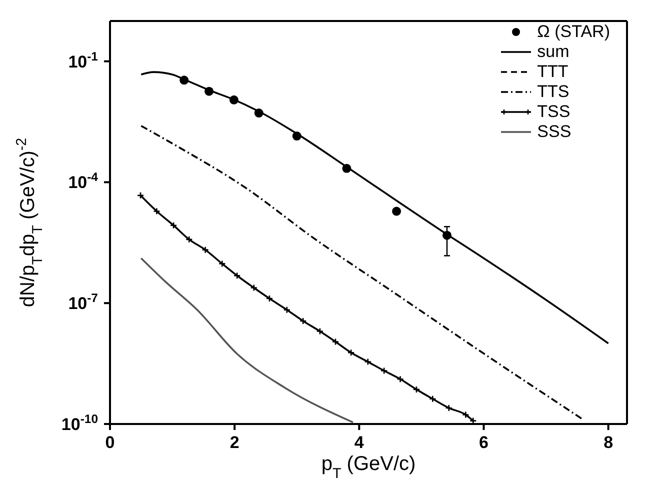  I want to click on x-tick-label: 8, so click(609, 442).